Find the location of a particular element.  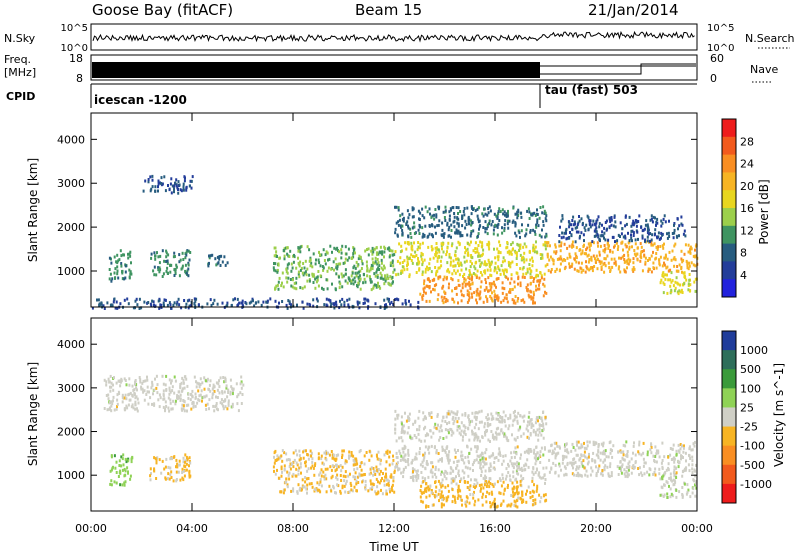

nave-tick-low: 0 is located at coordinates (713, 78).